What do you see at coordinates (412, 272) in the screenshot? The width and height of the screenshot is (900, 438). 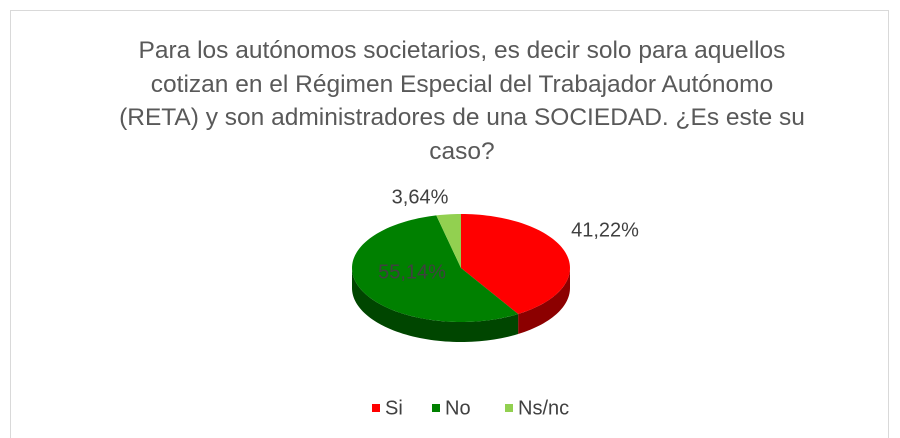 I see `data-label: 55,14%` at bounding box center [412, 272].